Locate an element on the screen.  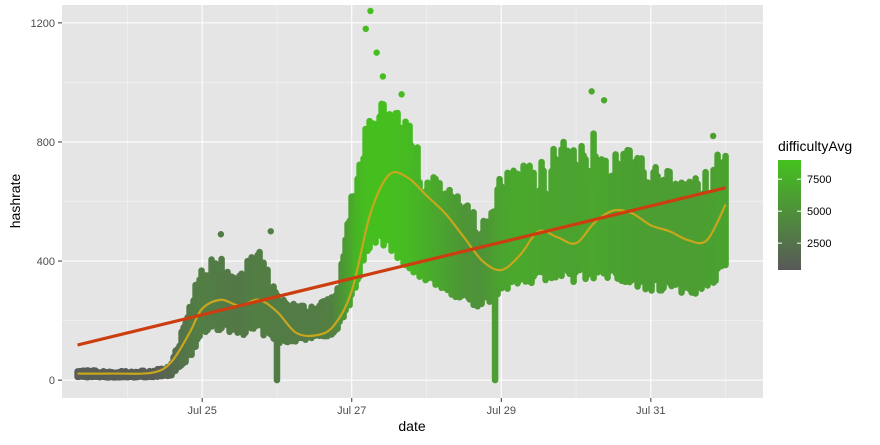
legend-tick-label: 2500 is located at coordinates (819, 244).